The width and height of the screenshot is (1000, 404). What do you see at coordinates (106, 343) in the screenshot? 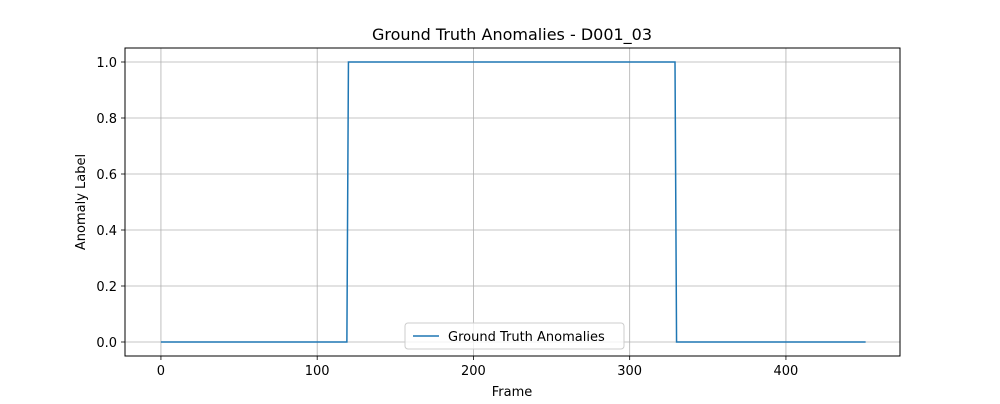
I see `y-tick-label: 0.0` at bounding box center [106, 343].